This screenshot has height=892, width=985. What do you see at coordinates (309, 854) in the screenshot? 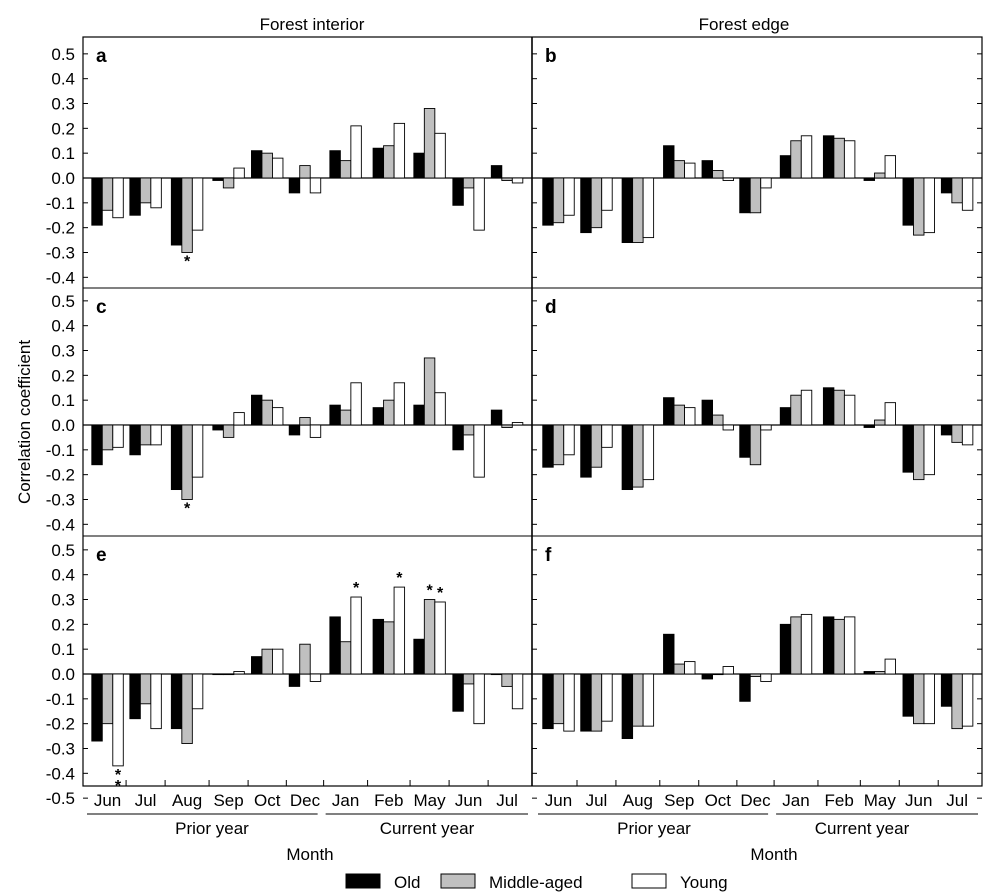
I see `x-axis-label-left: Month` at bounding box center [309, 854].